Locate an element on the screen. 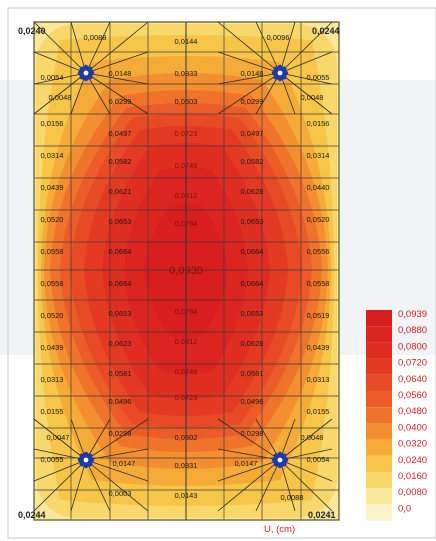  node-value-n18: 0,0156 is located at coordinates (318, 123).